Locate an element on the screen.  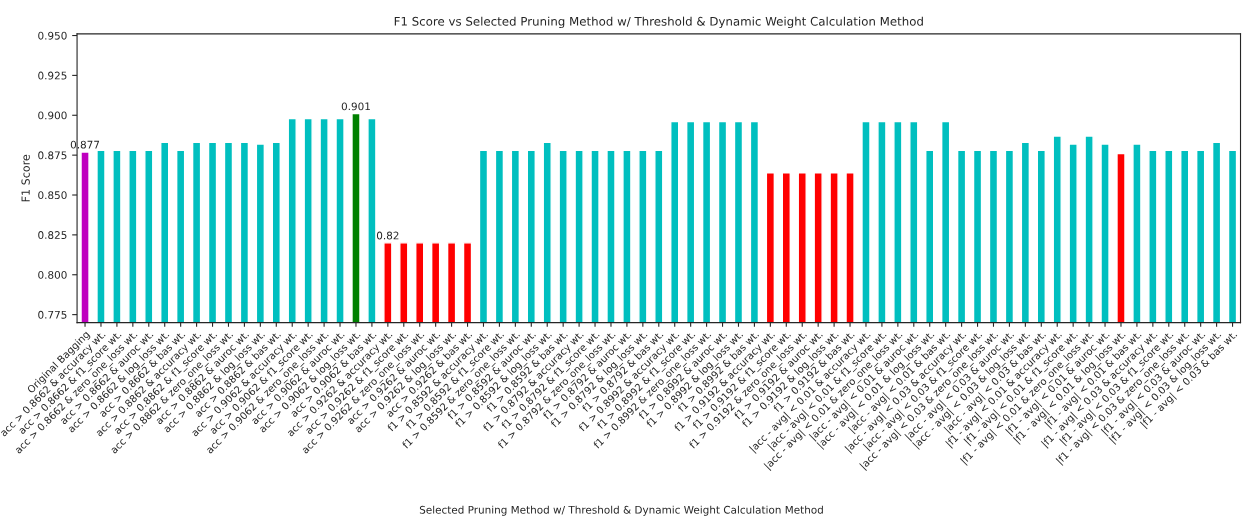
y-tick-label: 0.800 is located at coordinates (52, 274).